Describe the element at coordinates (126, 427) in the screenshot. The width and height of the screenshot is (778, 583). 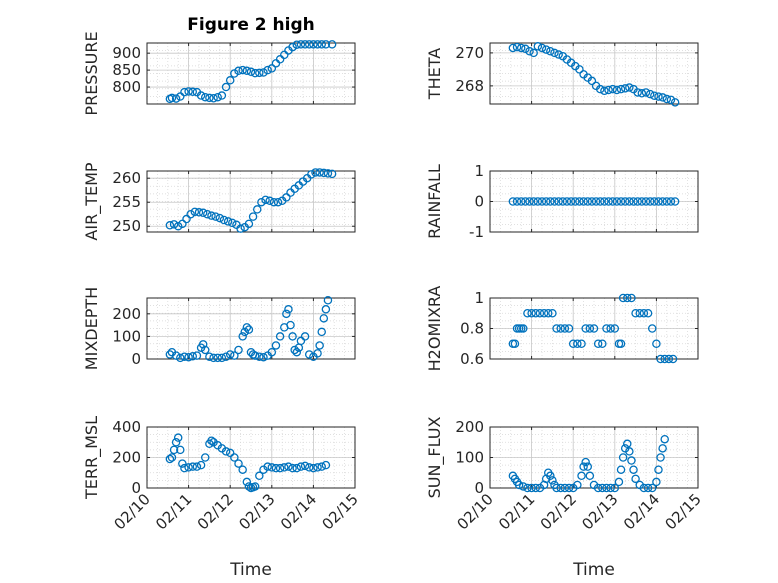
I see `y-tick-label: 400` at that location.